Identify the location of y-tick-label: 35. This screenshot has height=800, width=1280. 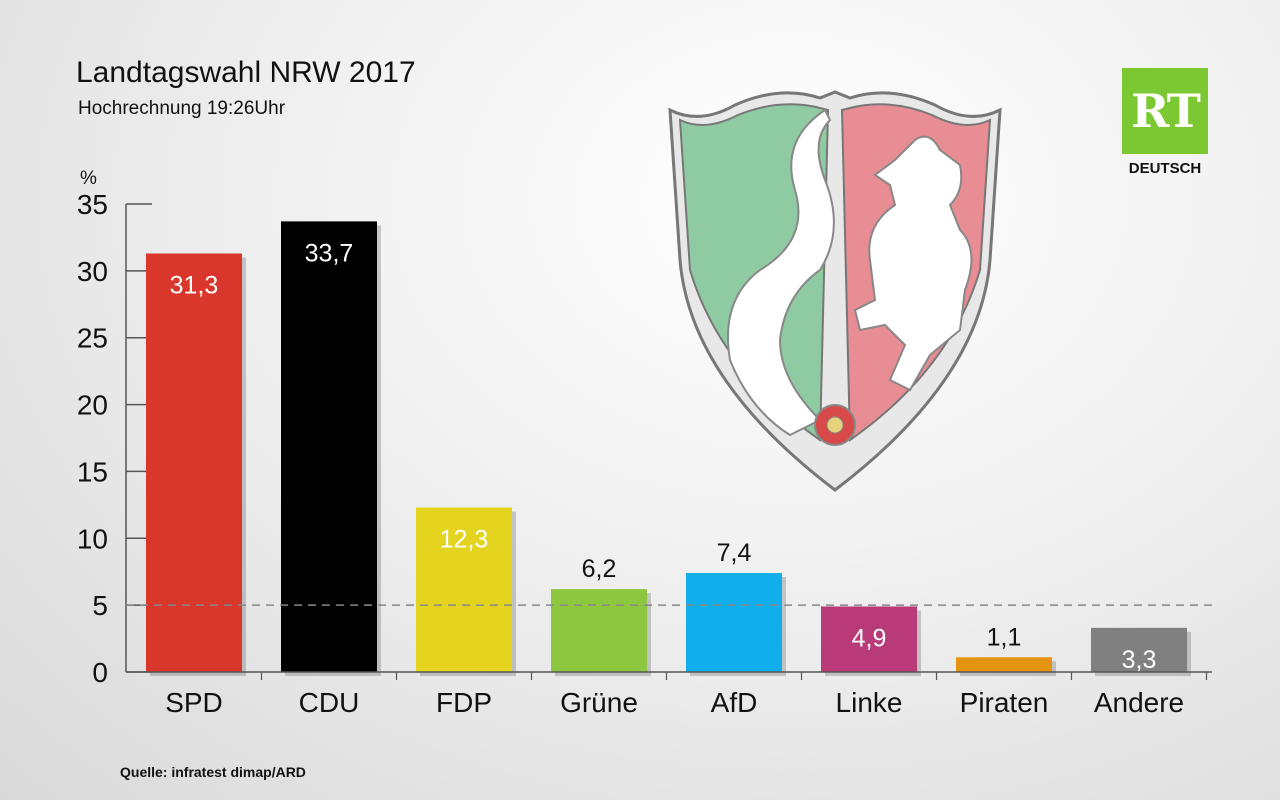
(92, 204).